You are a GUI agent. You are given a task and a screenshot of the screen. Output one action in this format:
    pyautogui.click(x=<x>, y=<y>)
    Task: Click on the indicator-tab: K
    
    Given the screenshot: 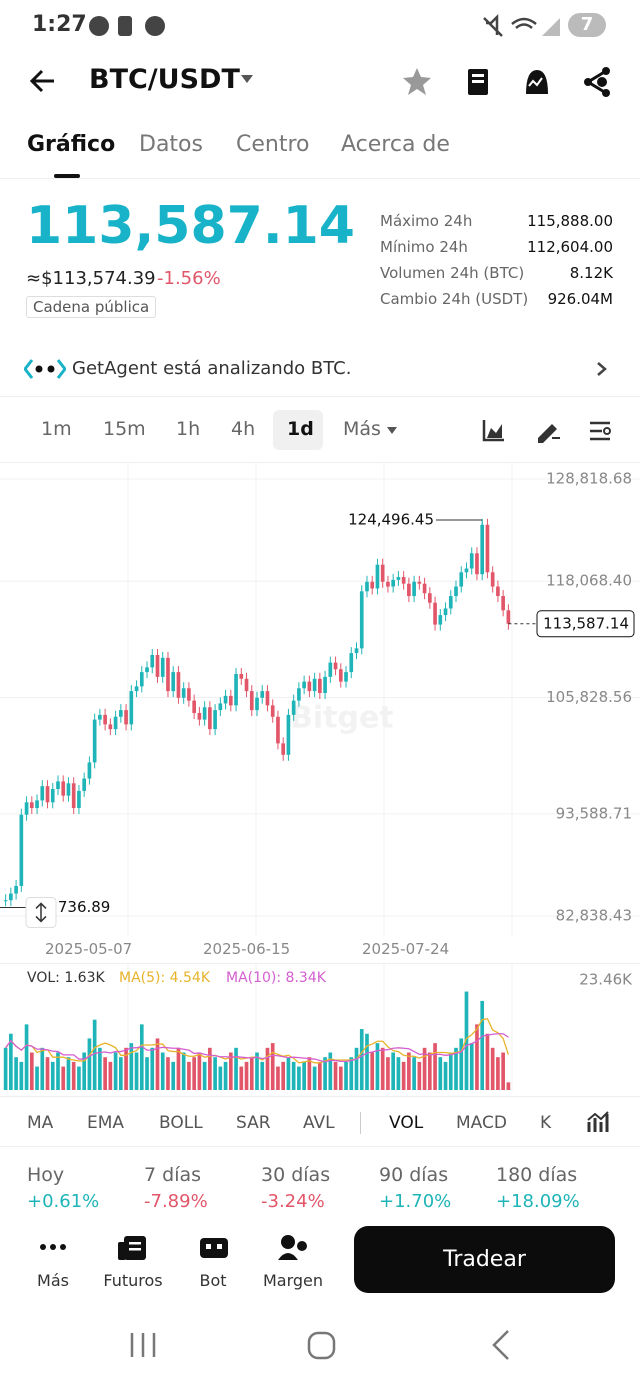 What is the action you would take?
    pyautogui.click(x=546, y=1123)
    